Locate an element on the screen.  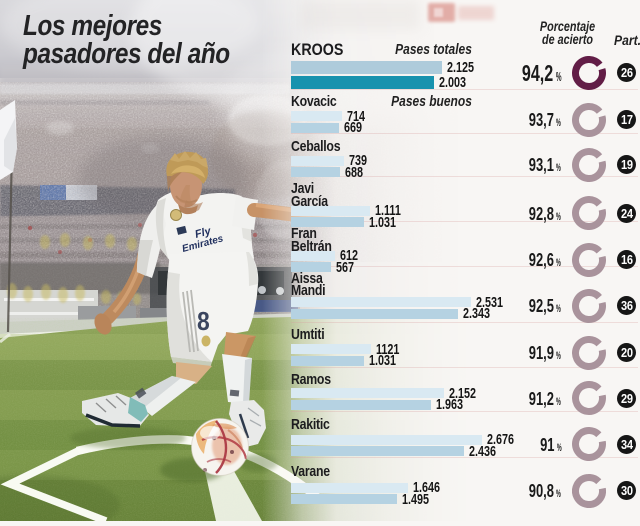
svg-text: 8 is located at coordinates (203, 322).